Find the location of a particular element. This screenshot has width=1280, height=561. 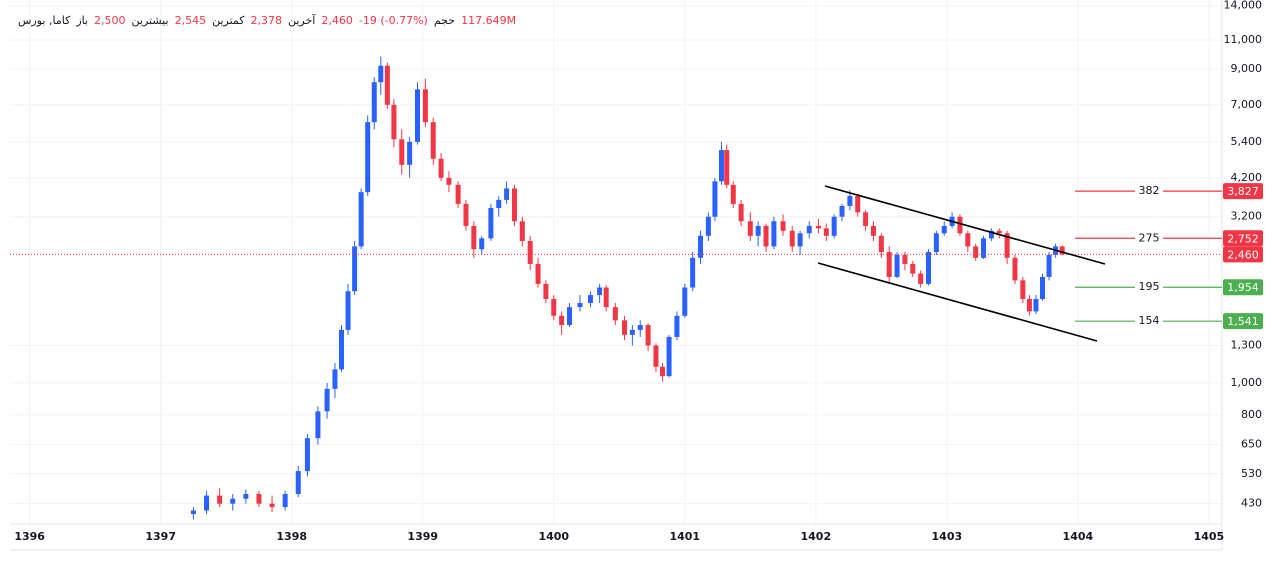

header-text: 2,500 is located at coordinates (110, 20).